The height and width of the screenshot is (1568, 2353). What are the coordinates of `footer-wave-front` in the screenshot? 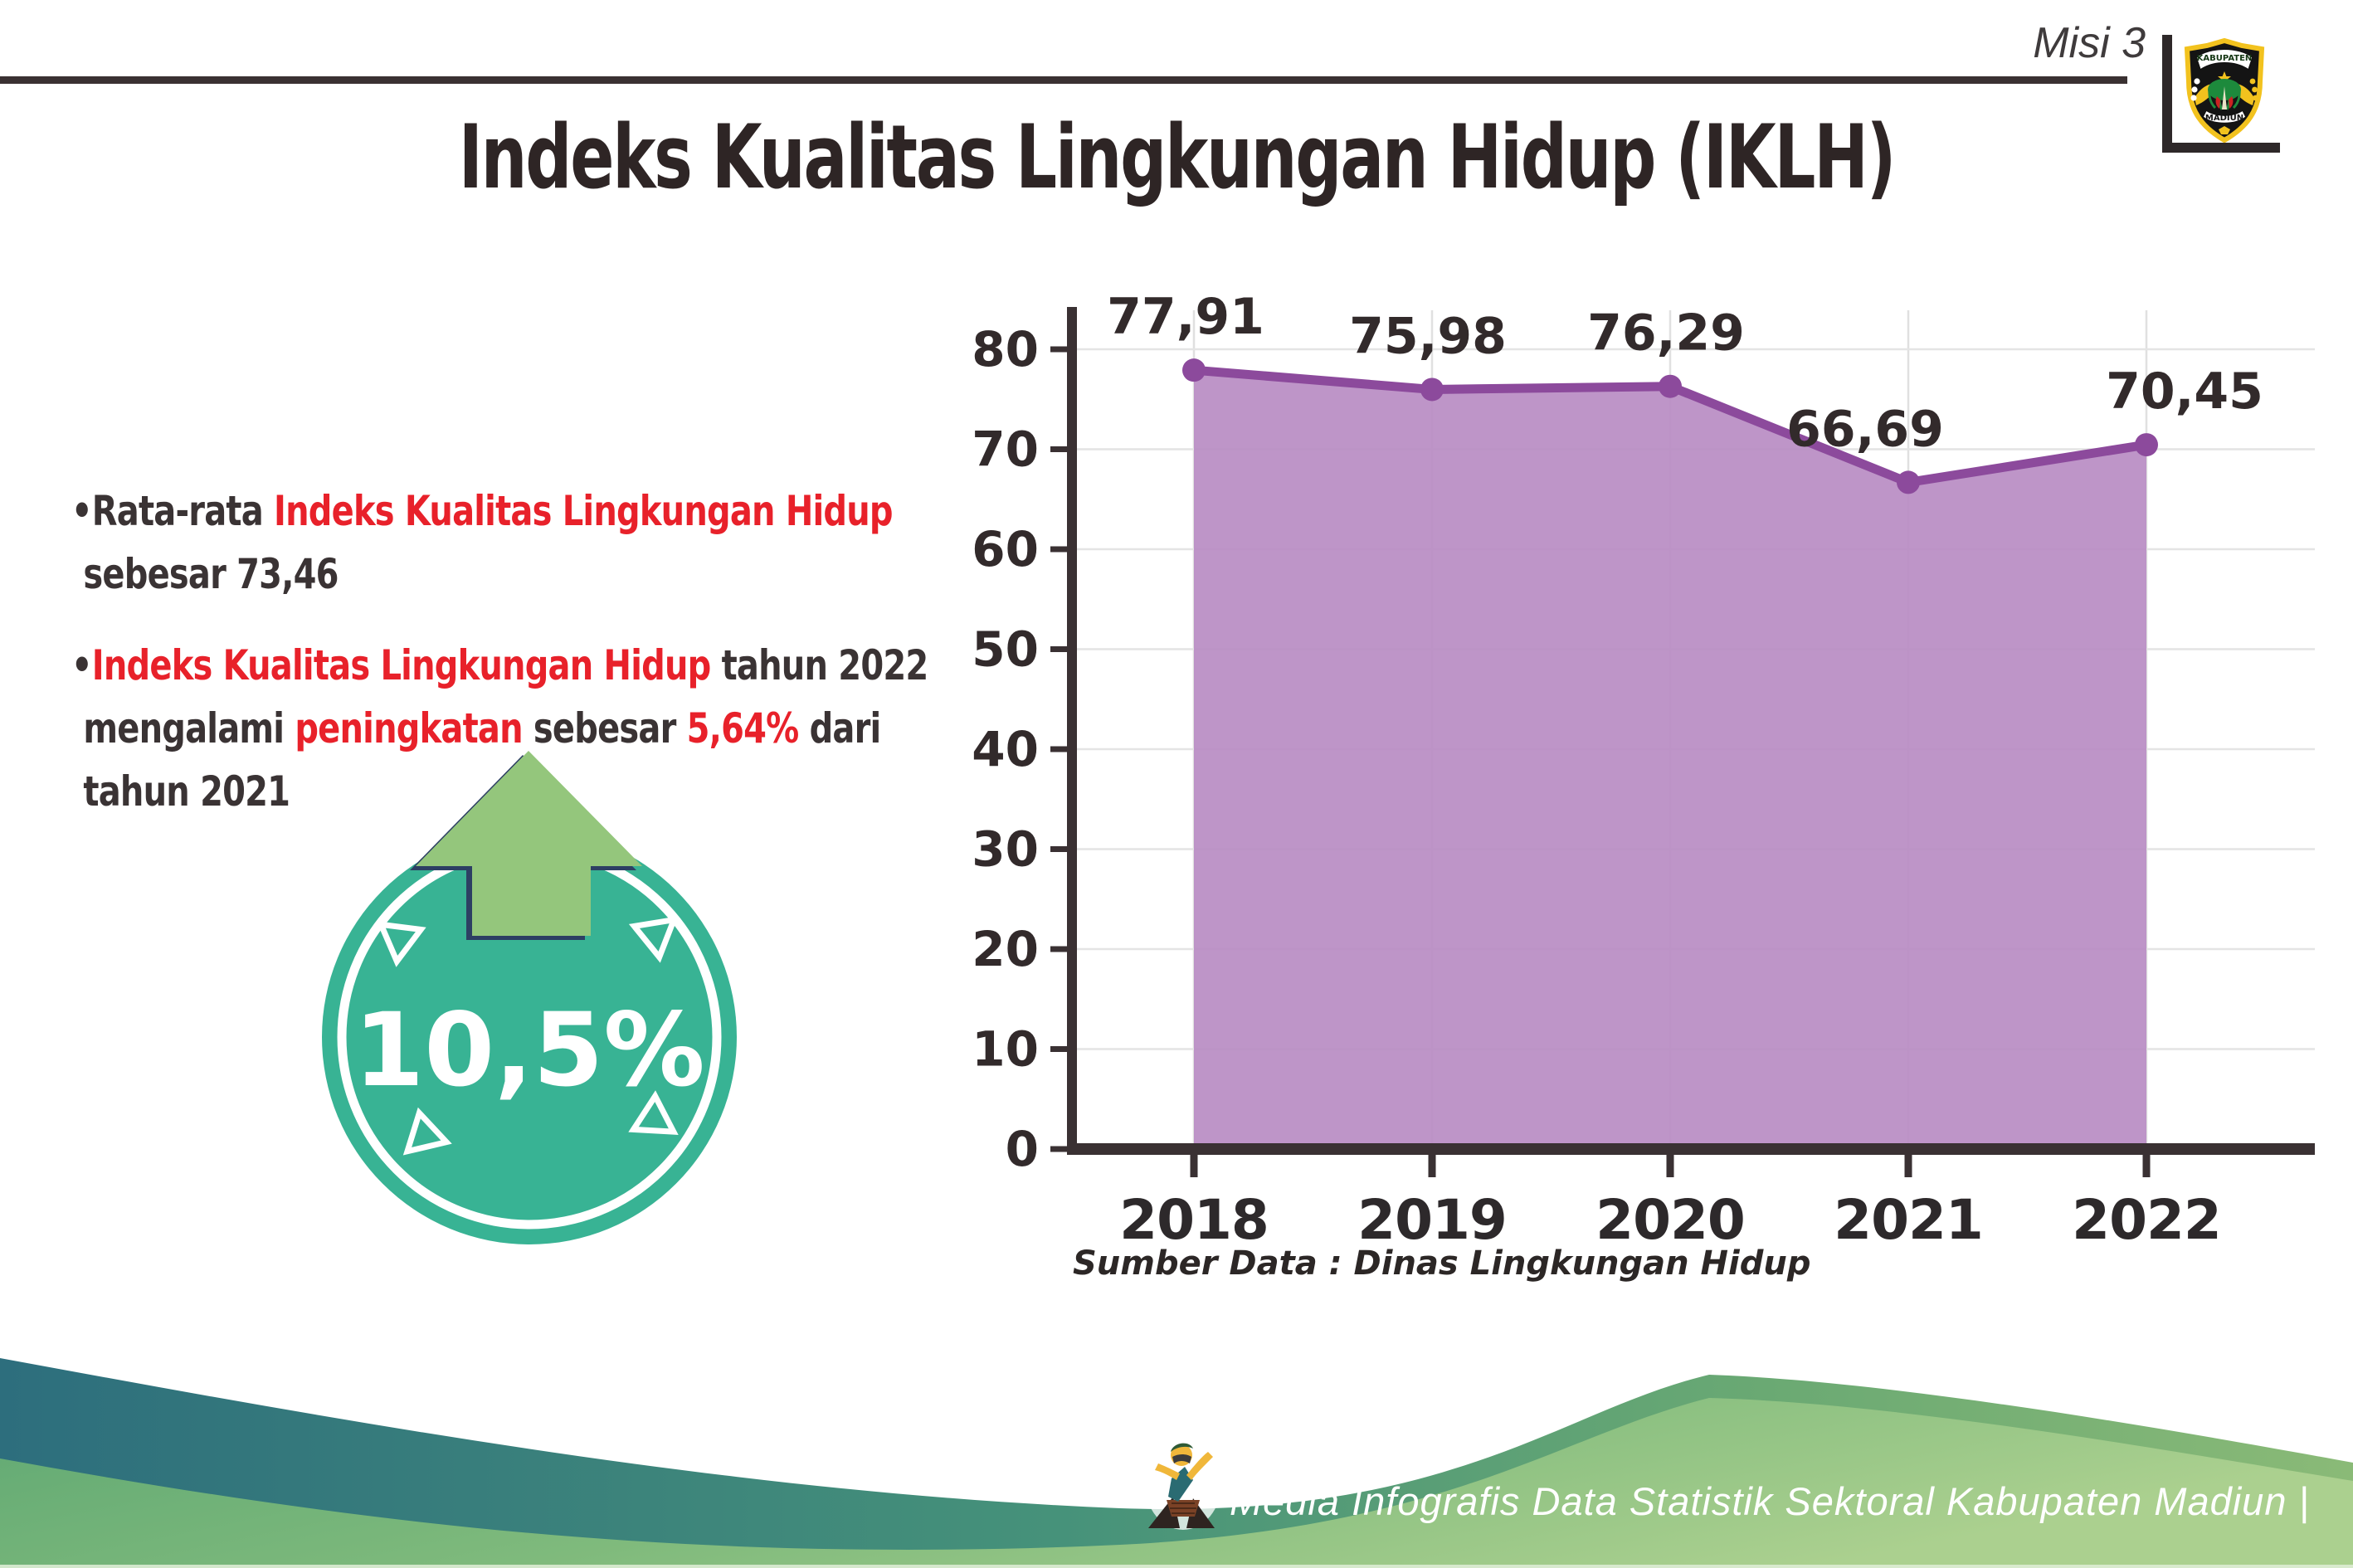 It's located at (1176, 1483).